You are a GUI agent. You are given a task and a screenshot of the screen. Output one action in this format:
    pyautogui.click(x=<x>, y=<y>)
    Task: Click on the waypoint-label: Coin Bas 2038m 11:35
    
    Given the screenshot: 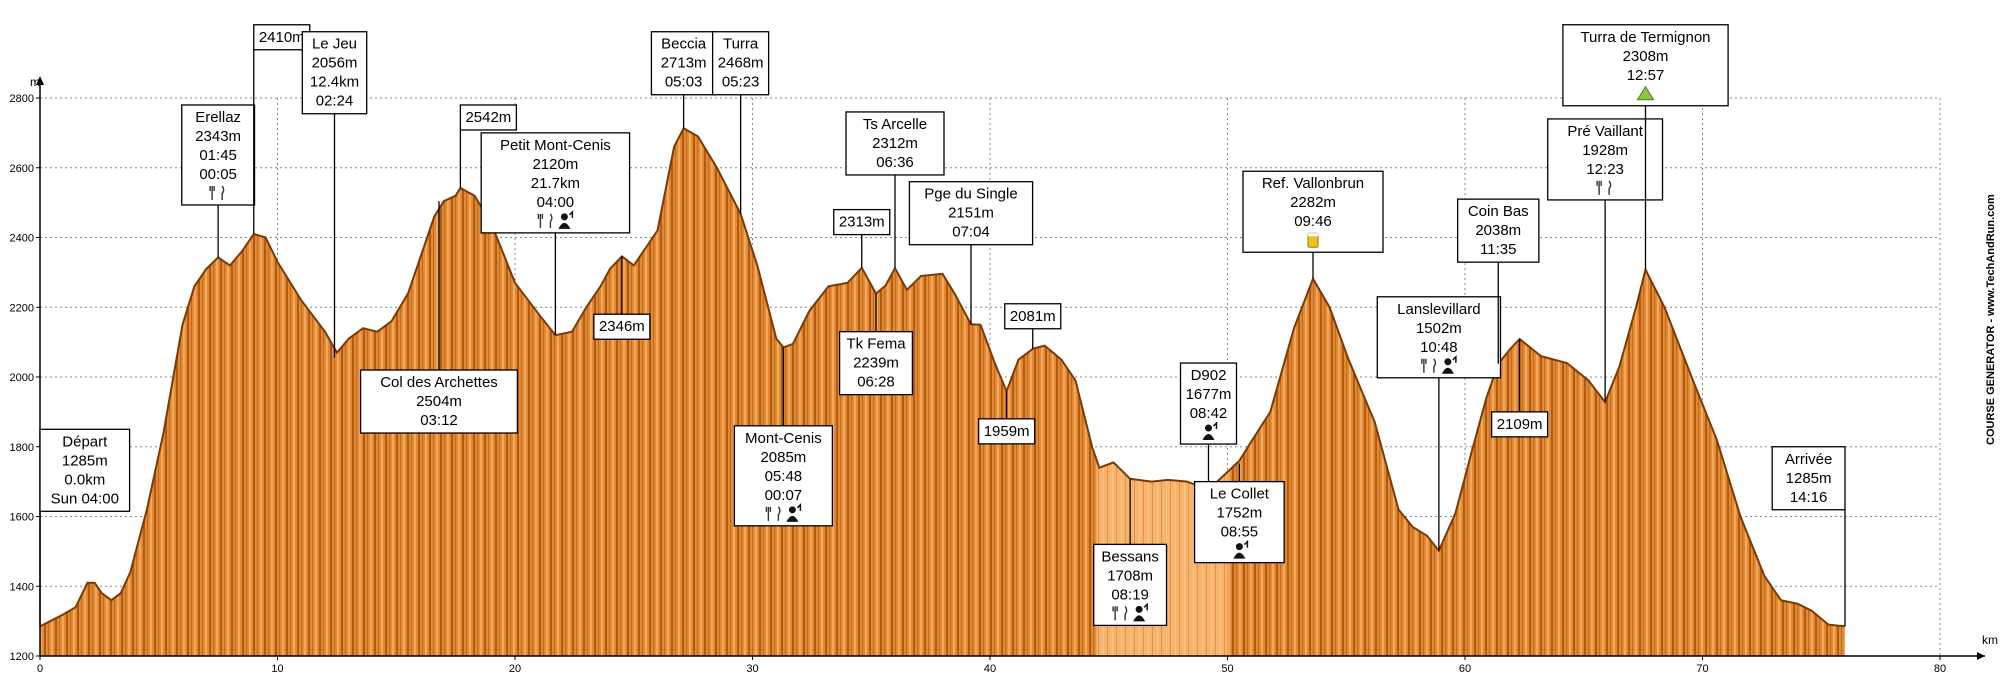 What is the action you would take?
    pyautogui.click(x=1498, y=281)
    